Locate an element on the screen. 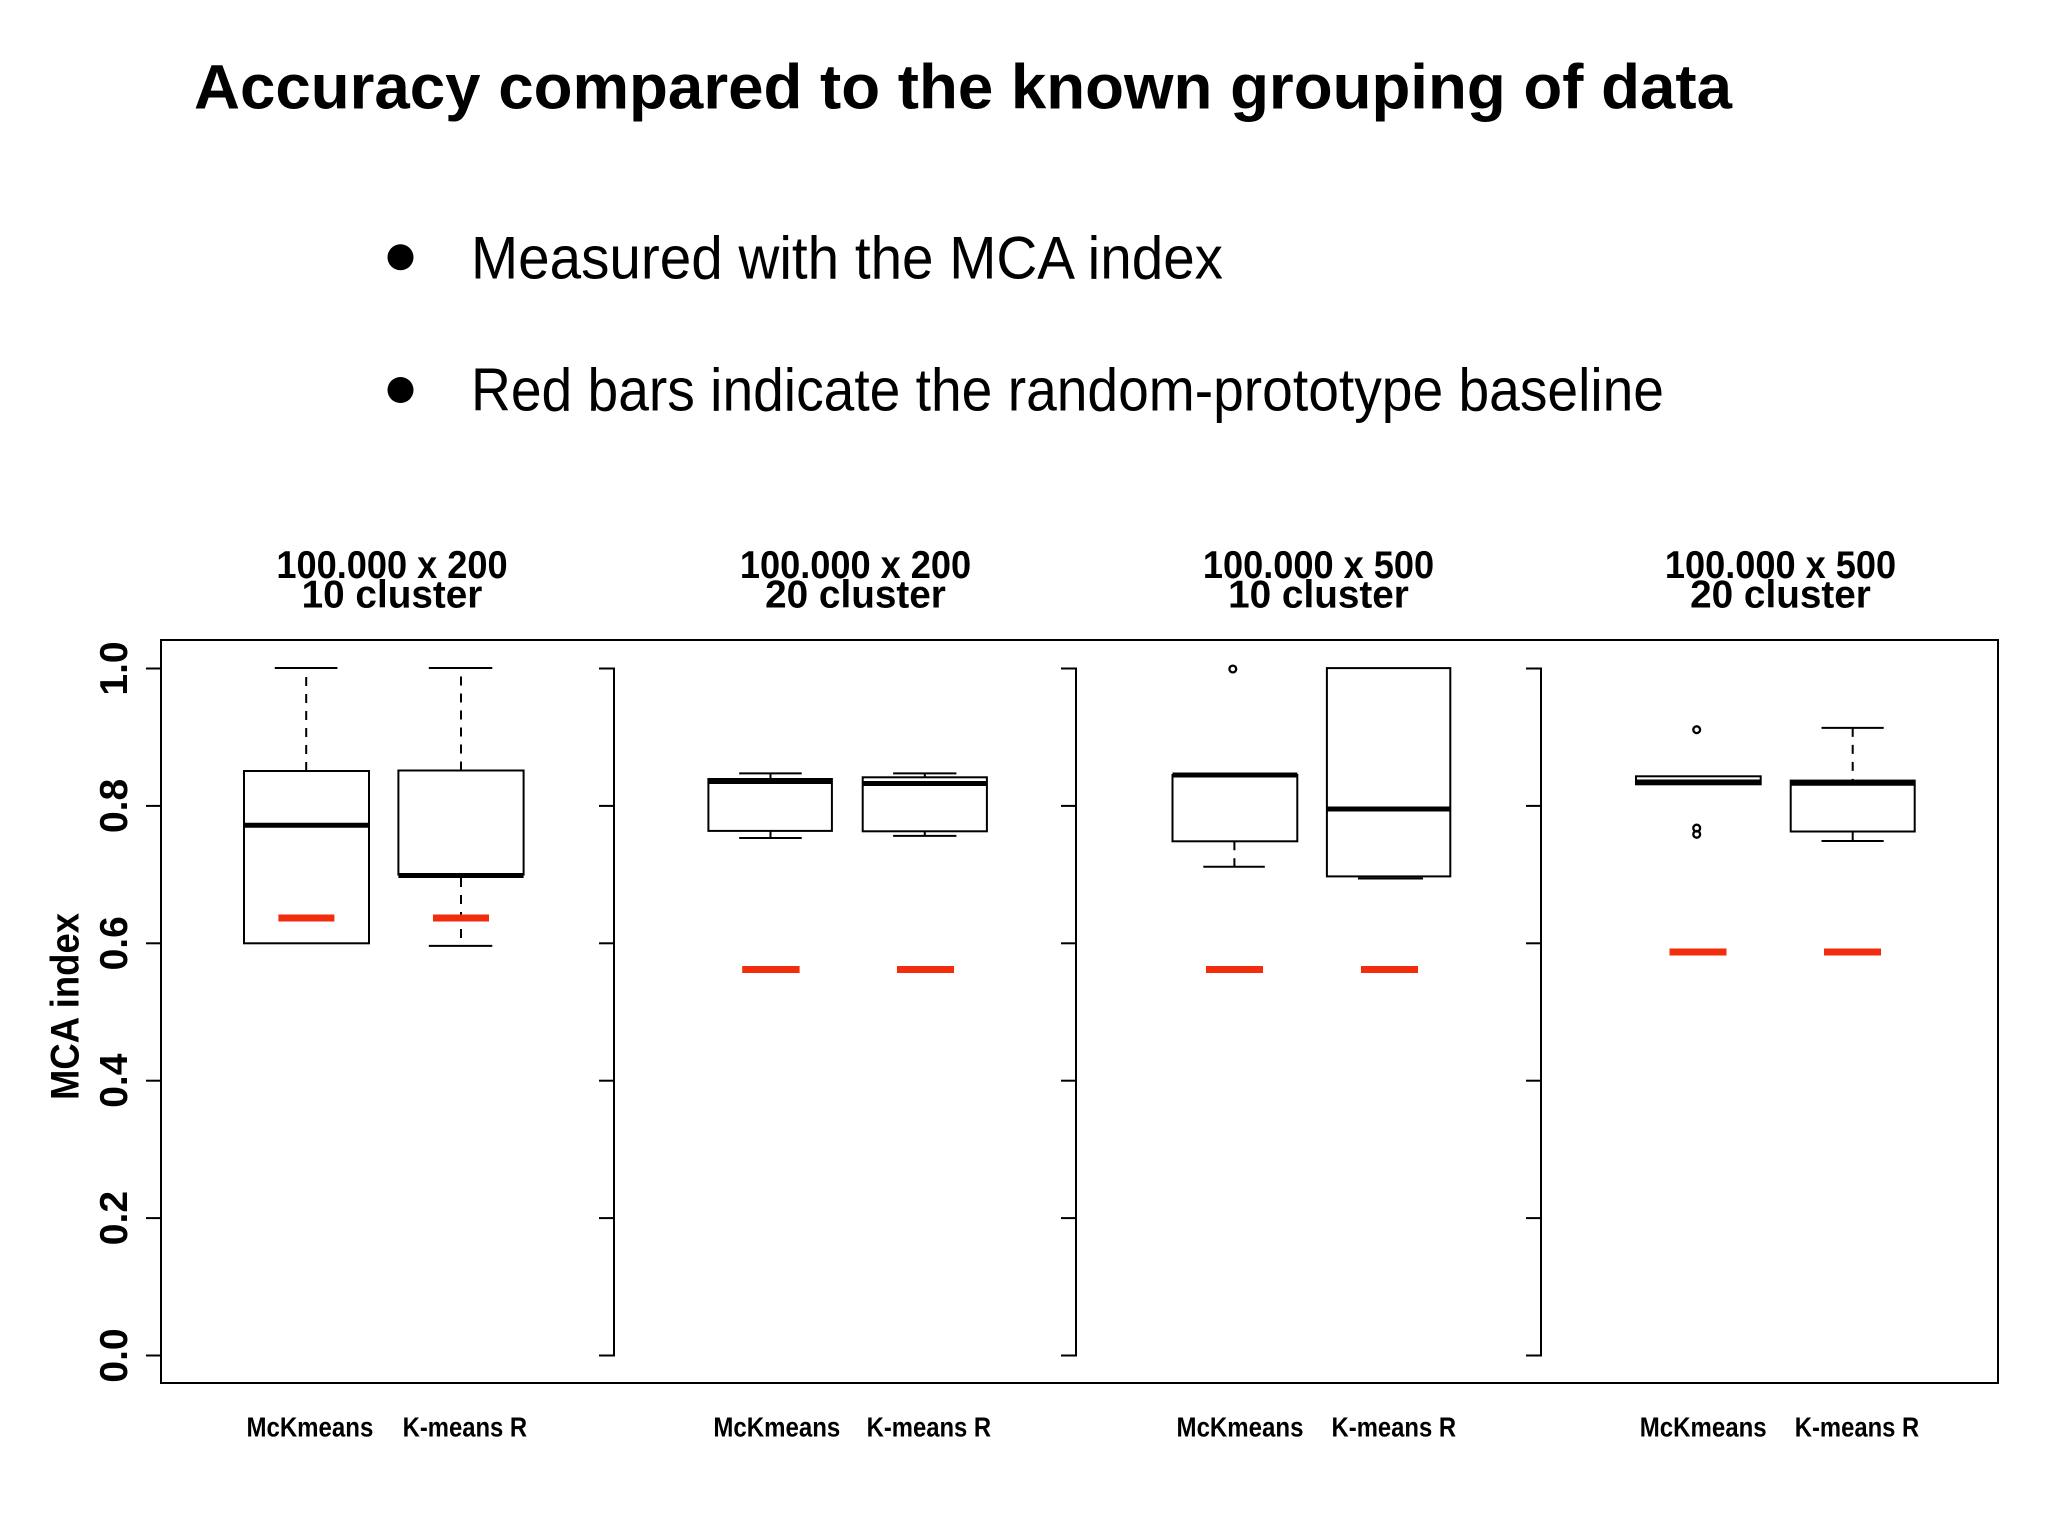  svg-text: 0.8 is located at coordinates (114, 806).